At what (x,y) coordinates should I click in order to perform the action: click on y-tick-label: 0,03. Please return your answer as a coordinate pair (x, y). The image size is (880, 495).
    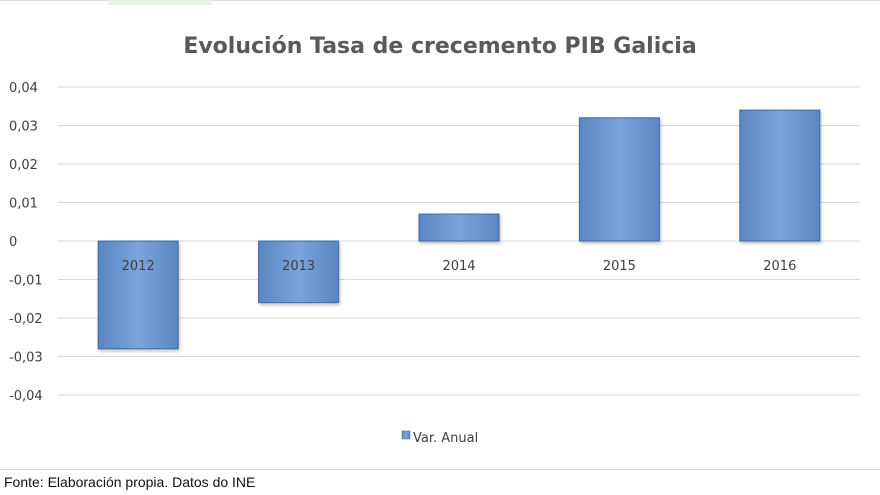
    Looking at the image, I should click on (23, 127).